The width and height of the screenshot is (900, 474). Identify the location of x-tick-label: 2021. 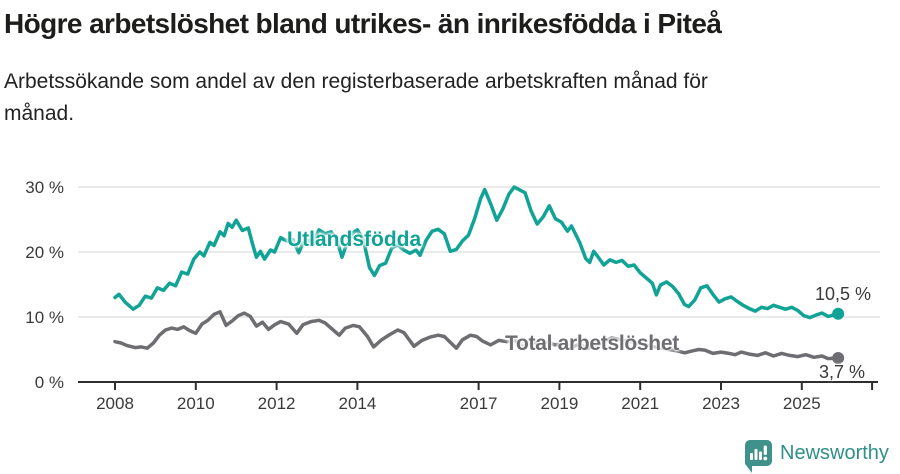
(640, 403).